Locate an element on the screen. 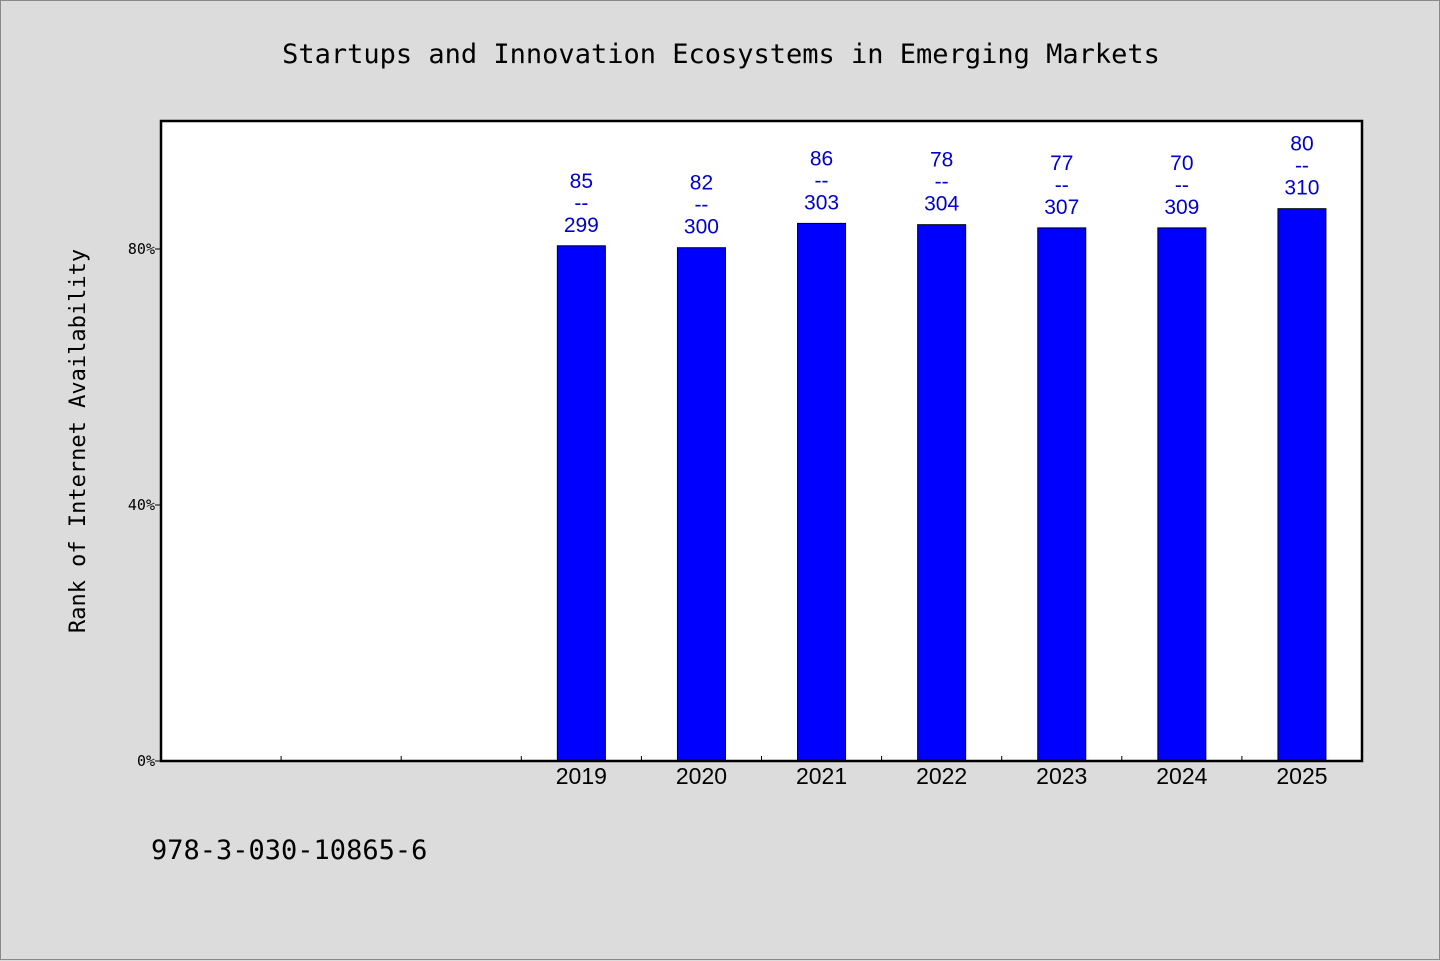 The image size is (1440, 961). y-tick-label: 80% is located at coordinates (141, 249).